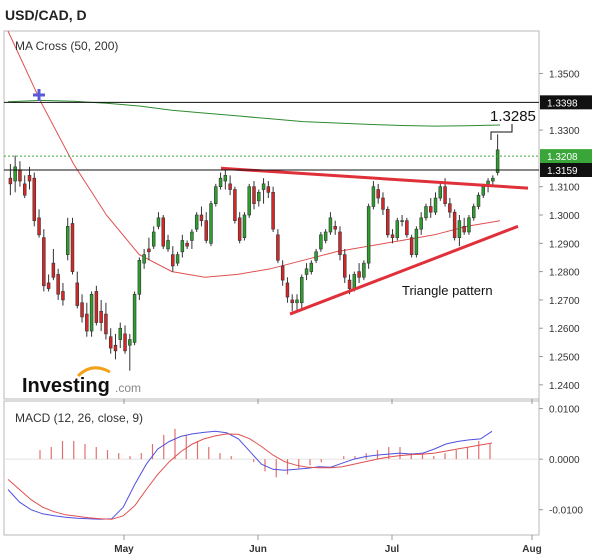 The image size is (598, 560). What do you see at coordinates (46, 15) in the screenshot?
I see `page-title: USD/CAD, D` at bounding box center [46, 15].